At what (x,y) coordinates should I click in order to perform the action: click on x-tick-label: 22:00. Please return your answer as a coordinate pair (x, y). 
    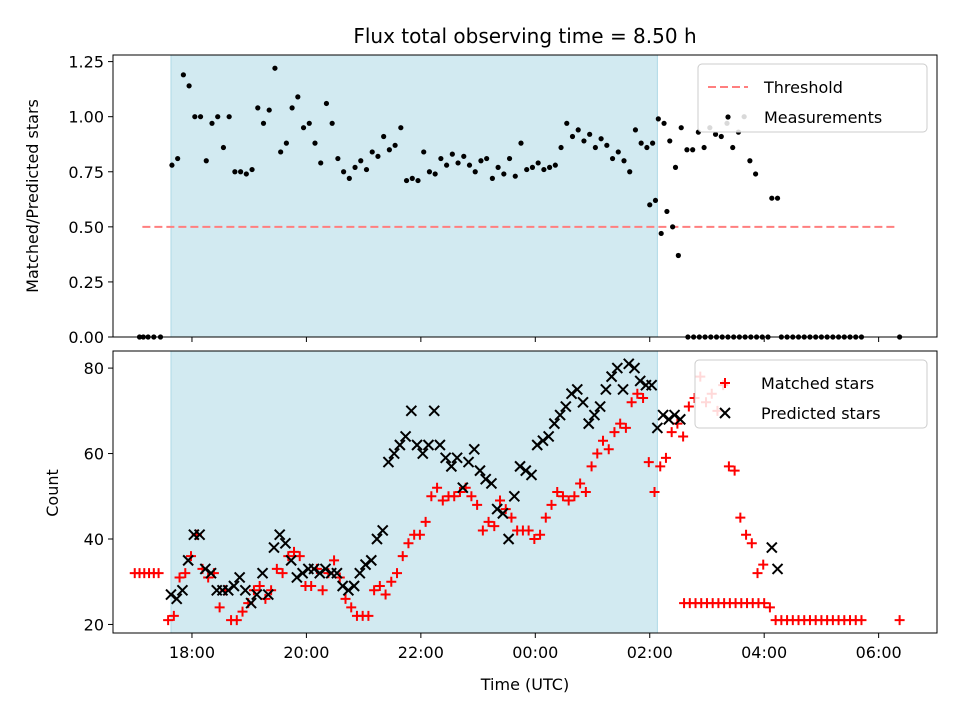
    Looking at the image, I should click on (421, 652).